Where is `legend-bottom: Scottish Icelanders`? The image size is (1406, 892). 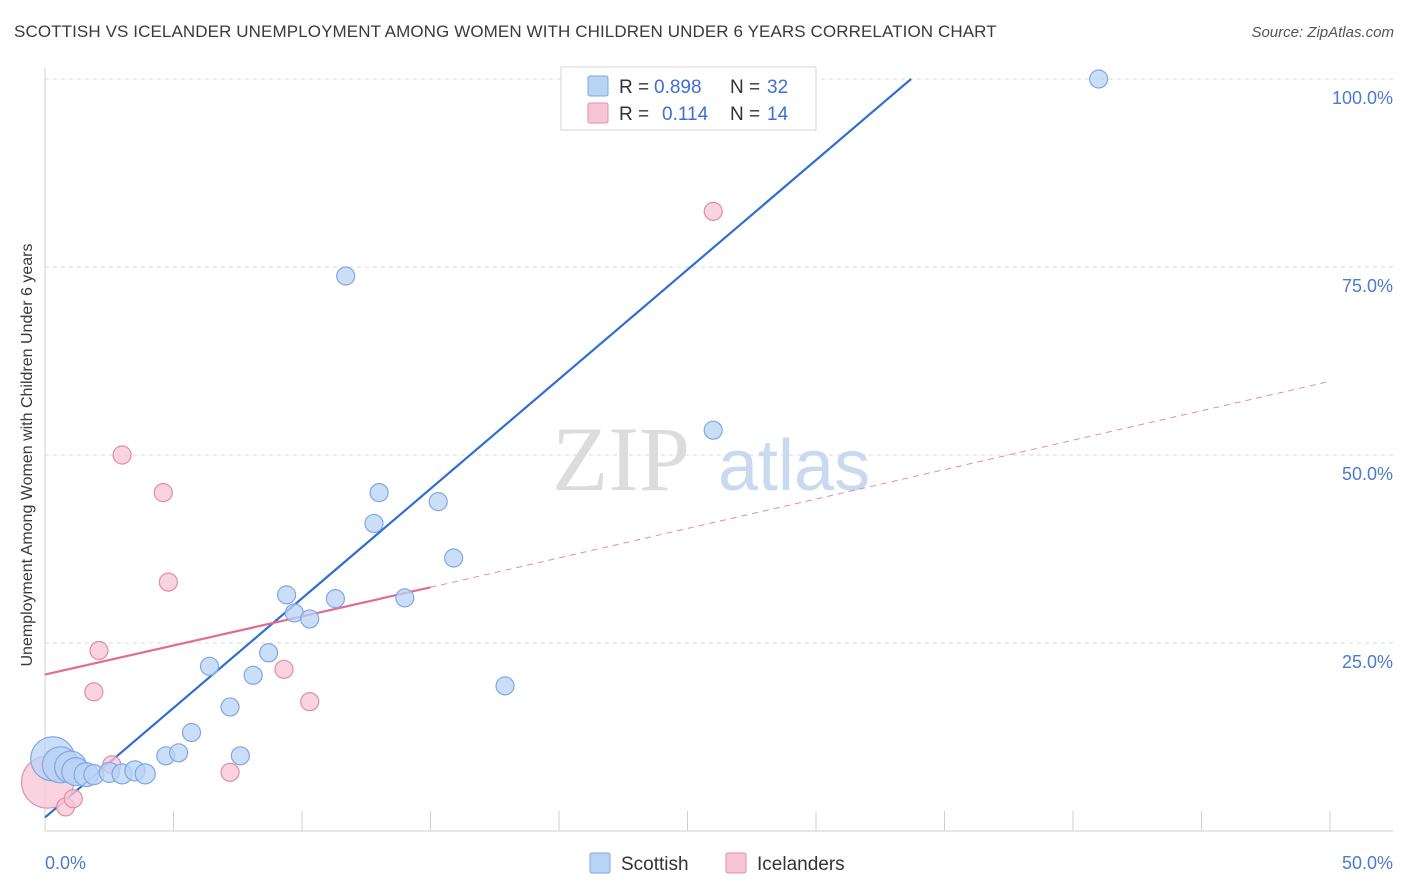
legend-bottom: Scottish Icelanders is located at coordinates (717, 863).